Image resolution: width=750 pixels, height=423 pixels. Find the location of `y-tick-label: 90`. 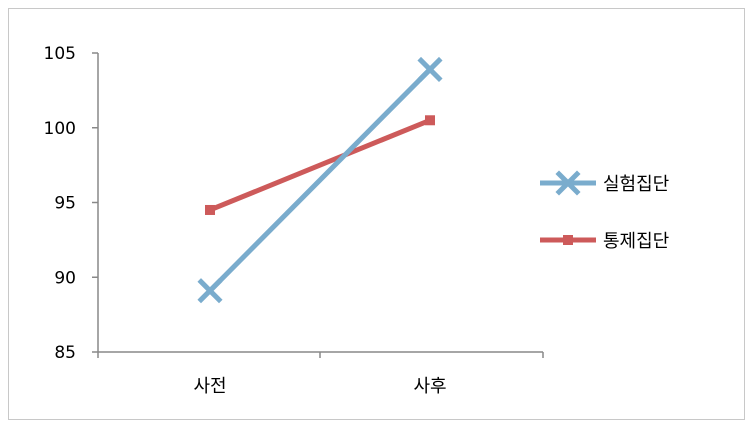

y-tick-label: 90 is located at coordinates (65, 278).